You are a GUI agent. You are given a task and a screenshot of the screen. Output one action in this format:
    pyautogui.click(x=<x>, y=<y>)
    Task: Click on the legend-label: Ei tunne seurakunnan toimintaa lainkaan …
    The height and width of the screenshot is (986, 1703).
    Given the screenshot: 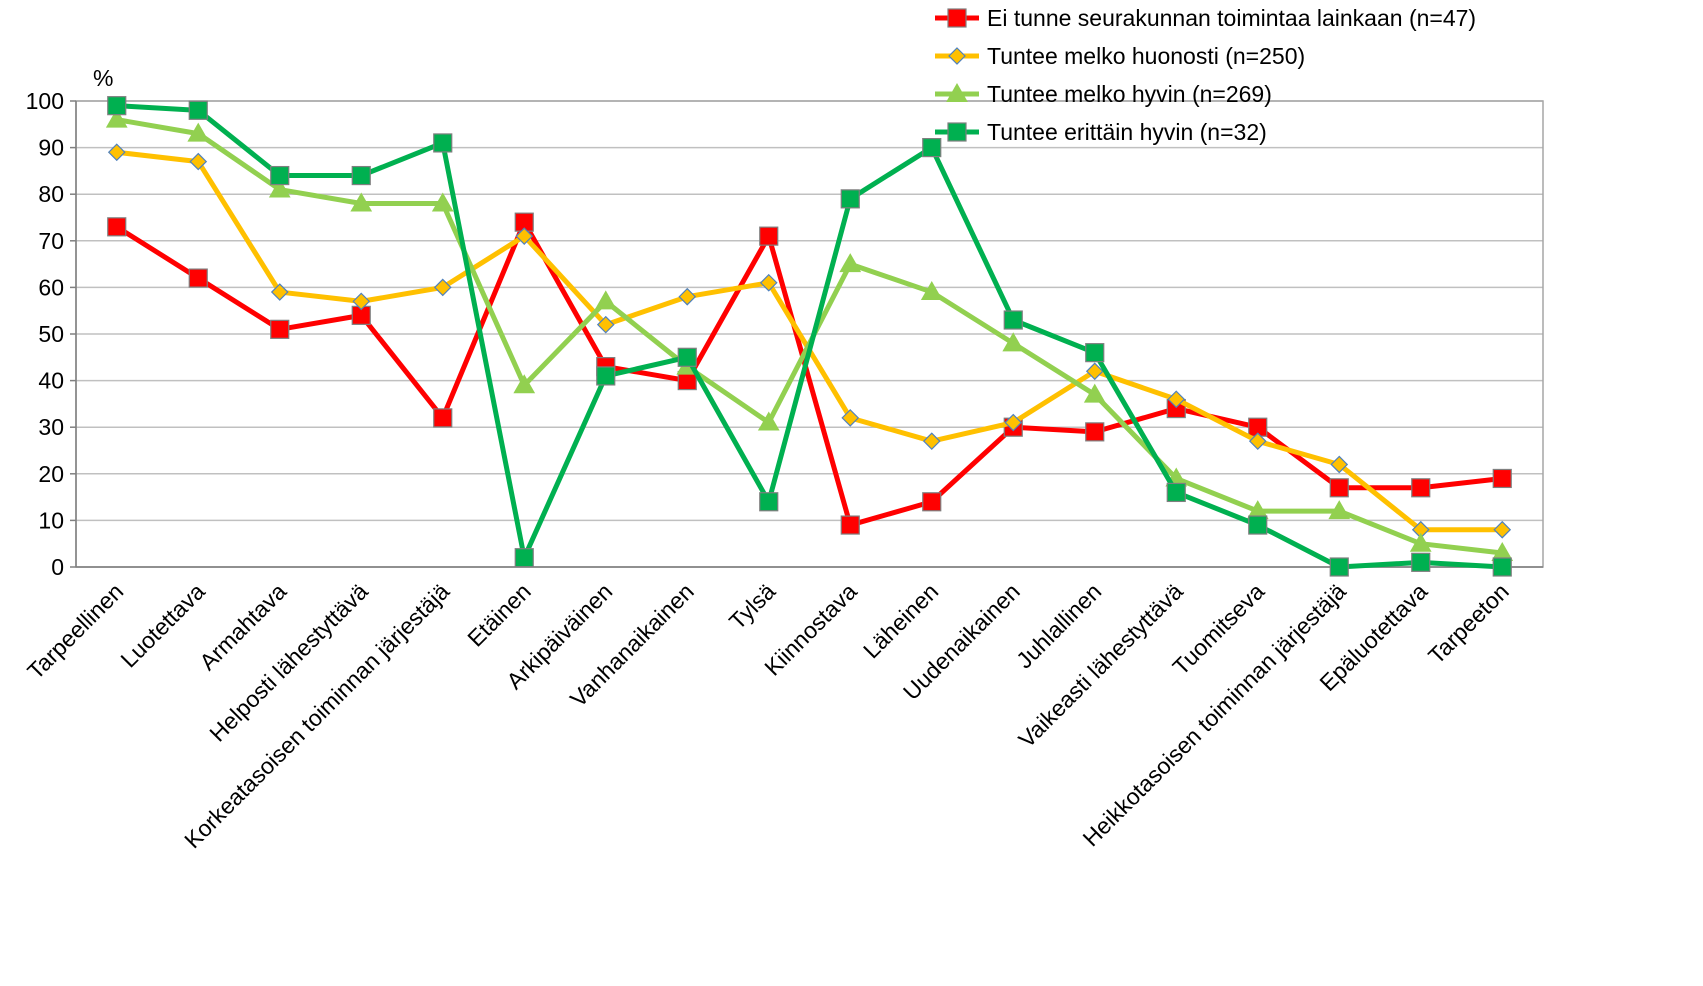 What is the action you would take?
    pyautogui.click(x=1231, y=18)
    